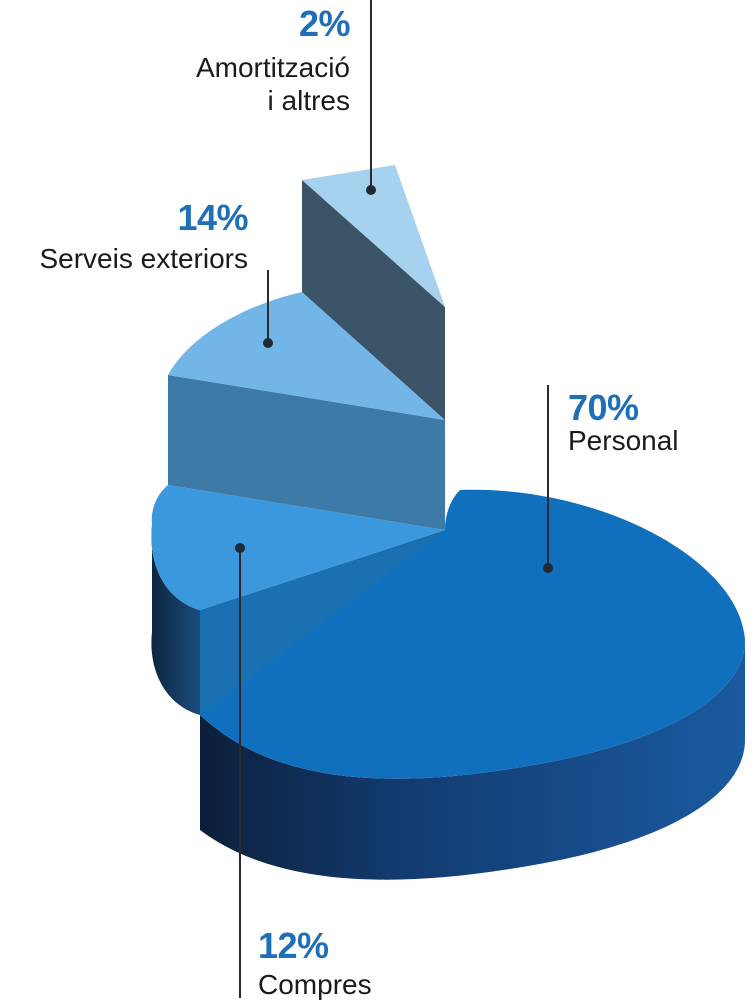 This screenshot has width=752, height=1004. I want to click on slice-amortitzacio-top, so click(373, 236).